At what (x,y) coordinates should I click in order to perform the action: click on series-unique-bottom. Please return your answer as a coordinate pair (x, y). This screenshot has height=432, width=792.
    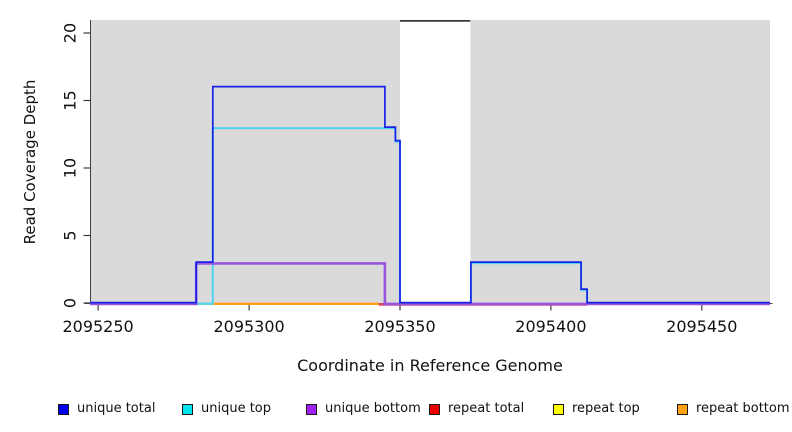
    Looking at the image, I should click on (430, 284).